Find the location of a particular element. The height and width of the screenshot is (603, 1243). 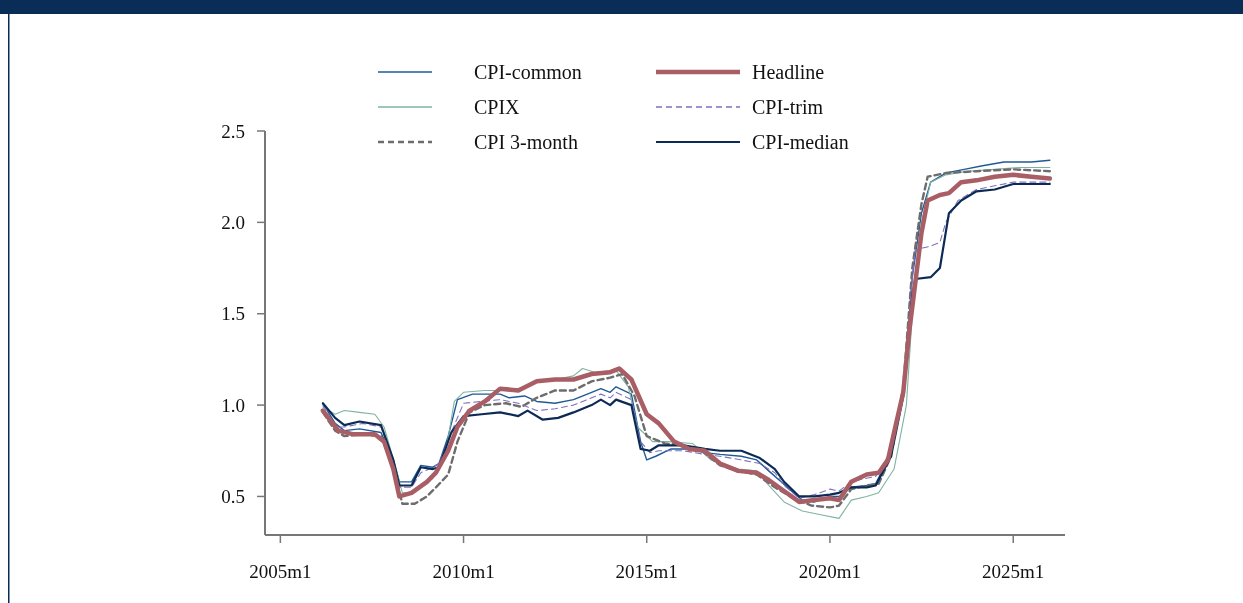

x-tick-label: 2010m1 is located at coordinates (463, 571).